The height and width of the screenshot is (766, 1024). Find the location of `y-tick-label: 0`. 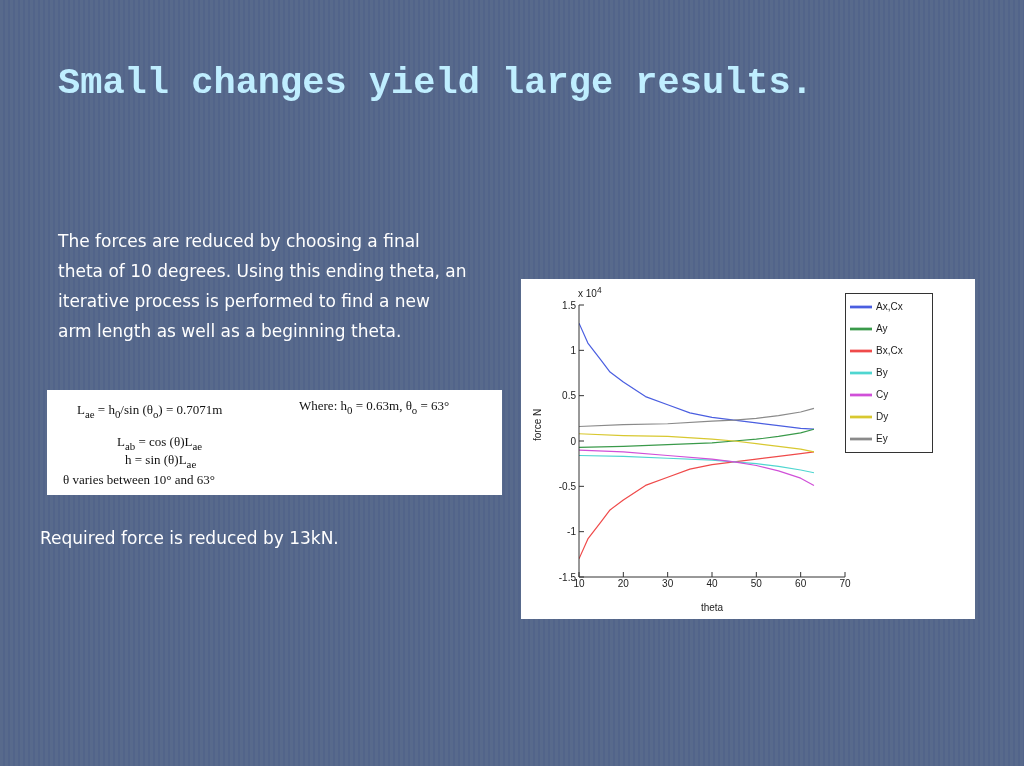

y-tick-label: 0 is located at coordinates (573, 441).